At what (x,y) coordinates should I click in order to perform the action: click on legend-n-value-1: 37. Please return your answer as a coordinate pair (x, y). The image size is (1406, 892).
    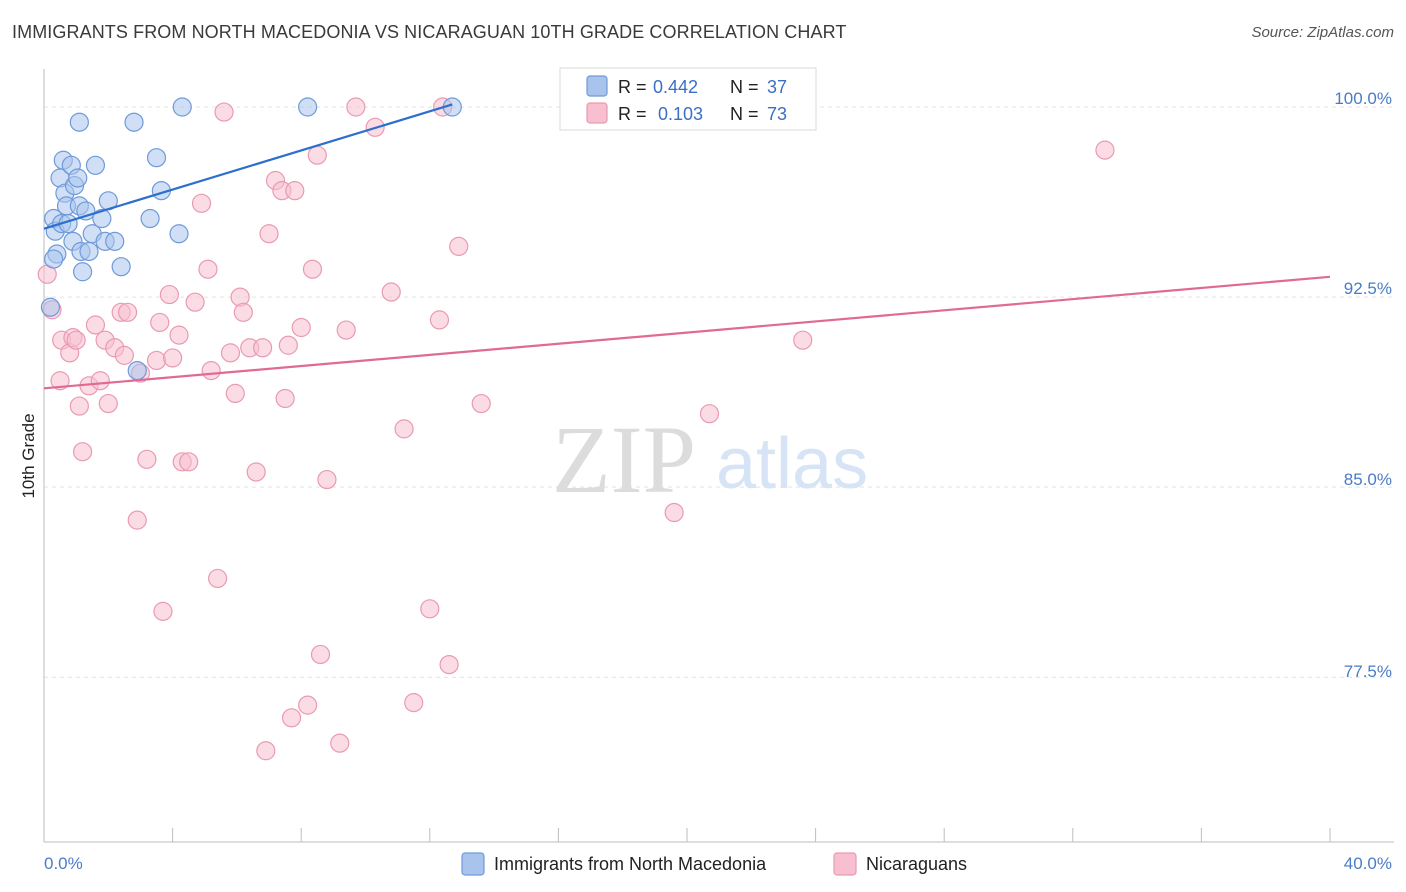
    Looking at the image, I should click on (777, 87).